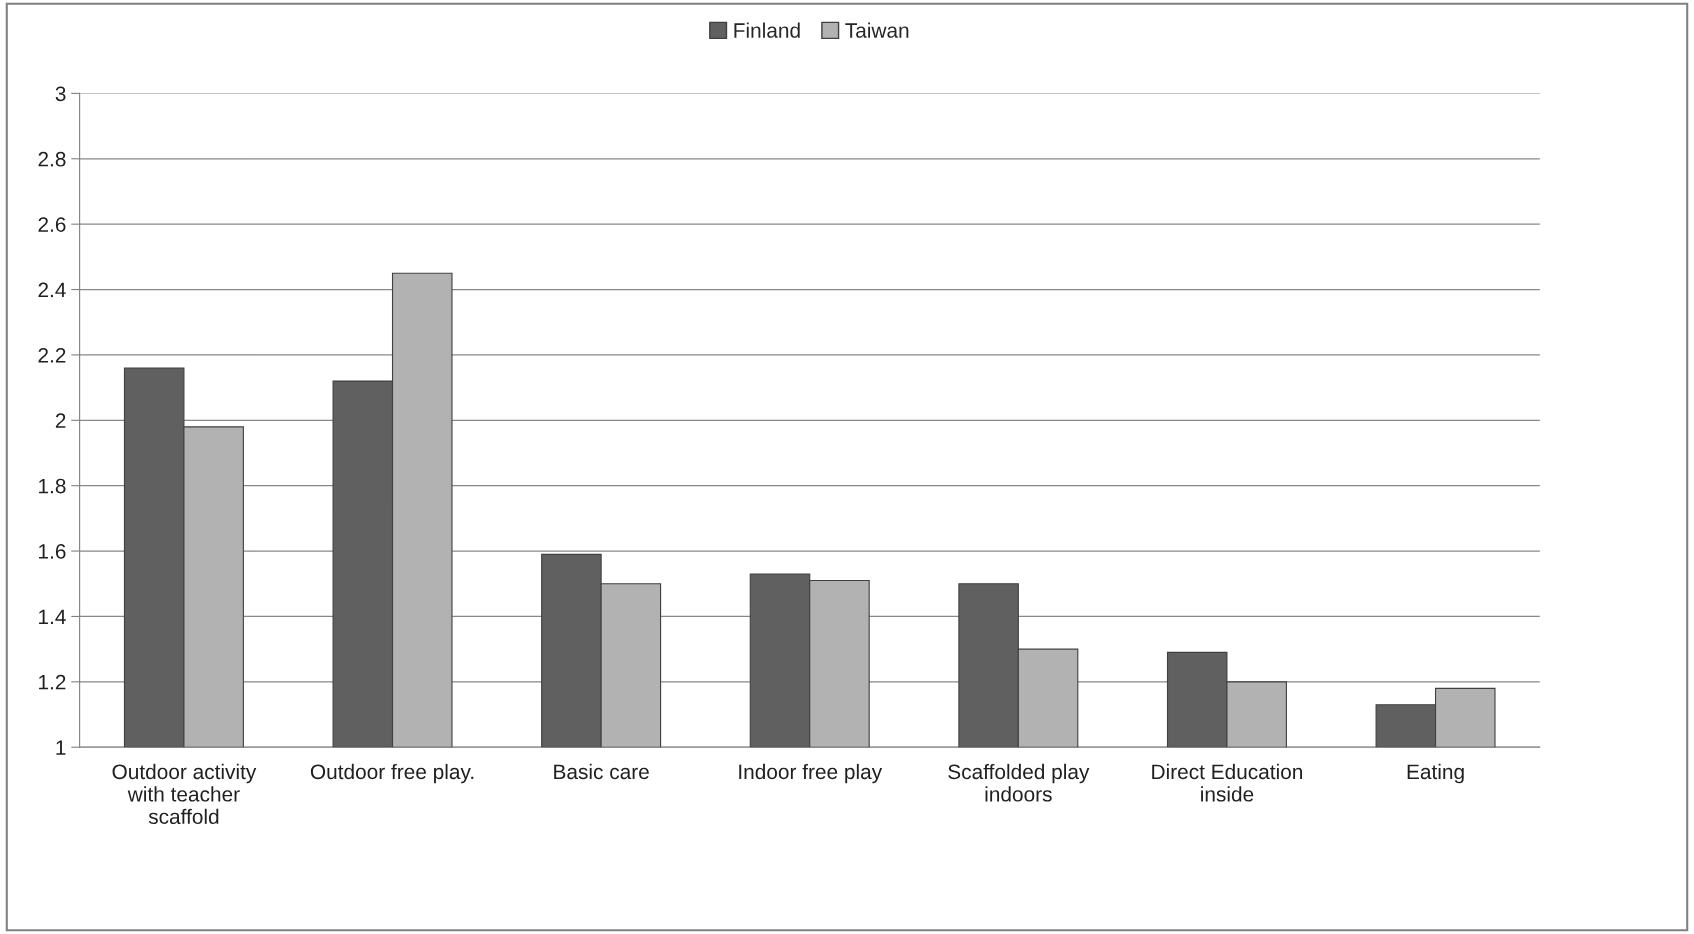 This screenshot has height=934, width=1694. Describe the element at coordinates (1435, 773) in the screenshot. I see `x-tick-label: Eating` at that location.